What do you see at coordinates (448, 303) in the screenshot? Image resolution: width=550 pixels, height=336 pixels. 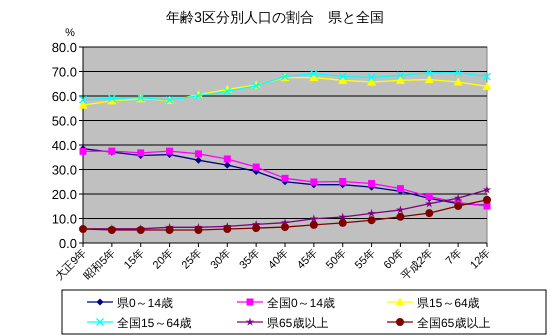 I see `legend-label: 県15～64歳` at bounding box center [448, 303].